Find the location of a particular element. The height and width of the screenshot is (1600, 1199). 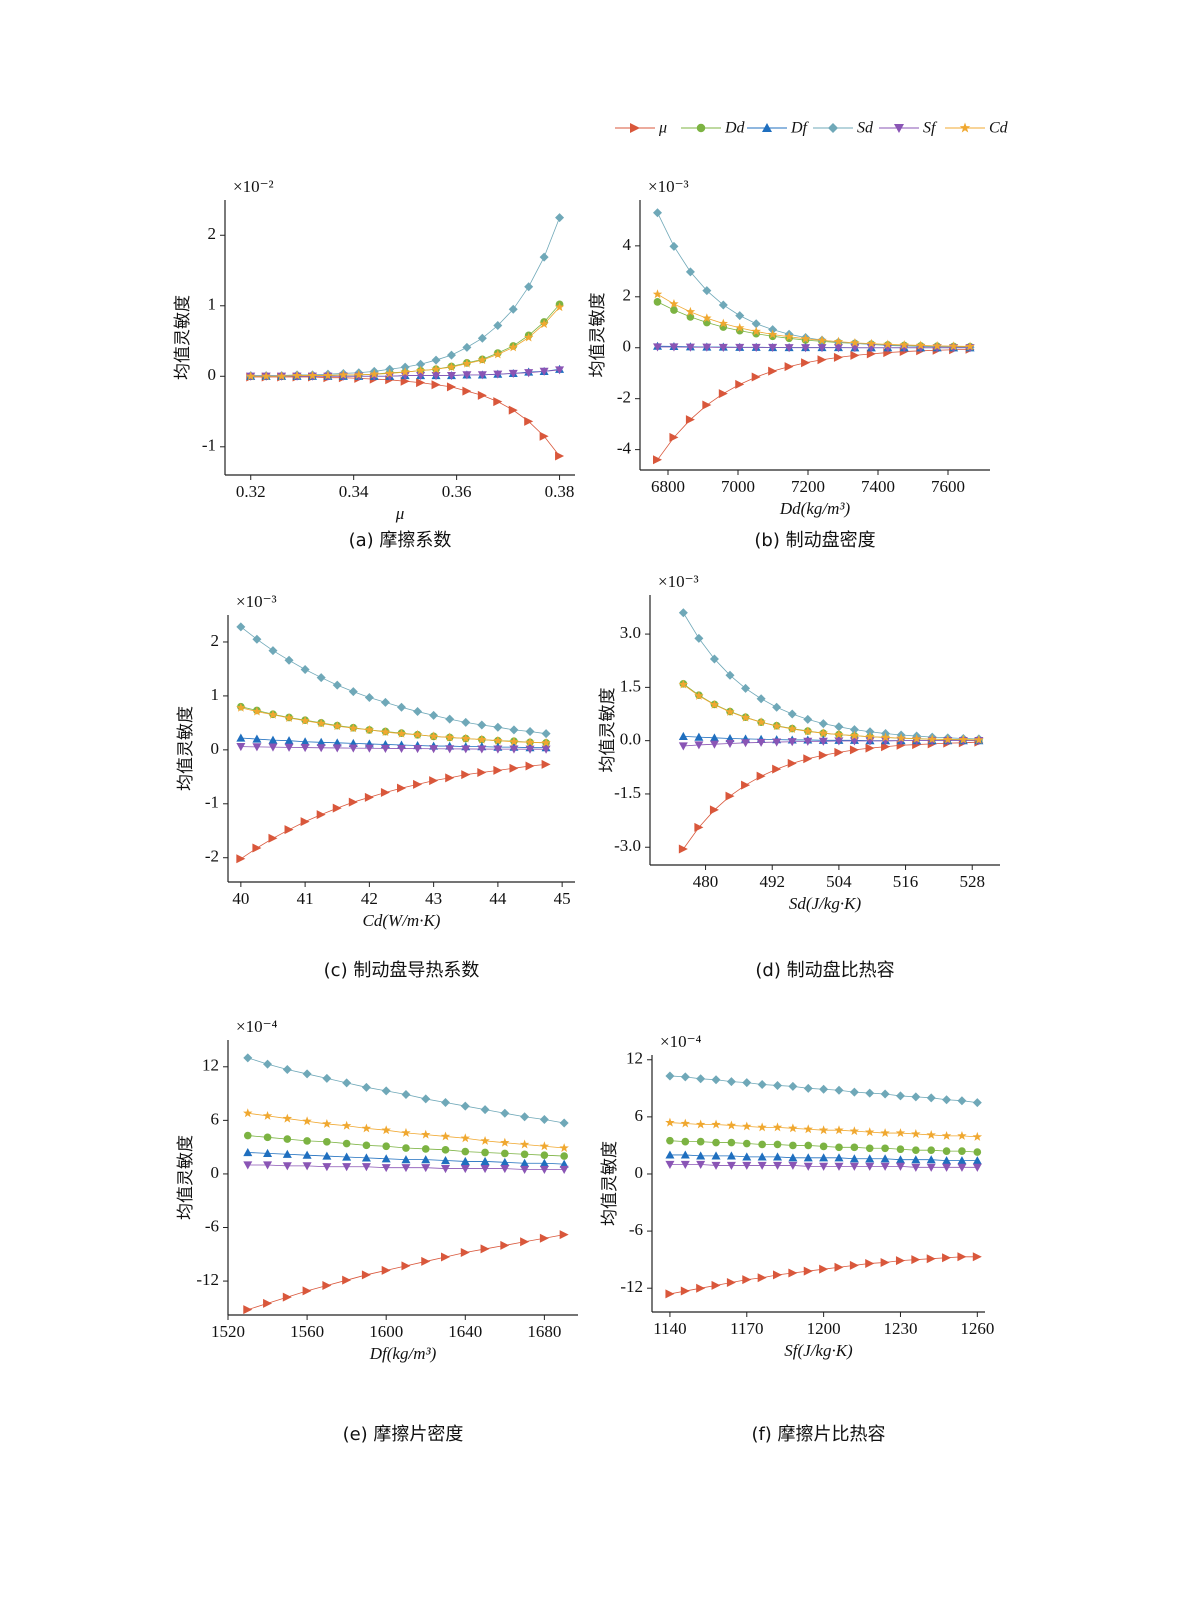

caption: (d) 制动盘比热容 is located at coordinates (824, 970).